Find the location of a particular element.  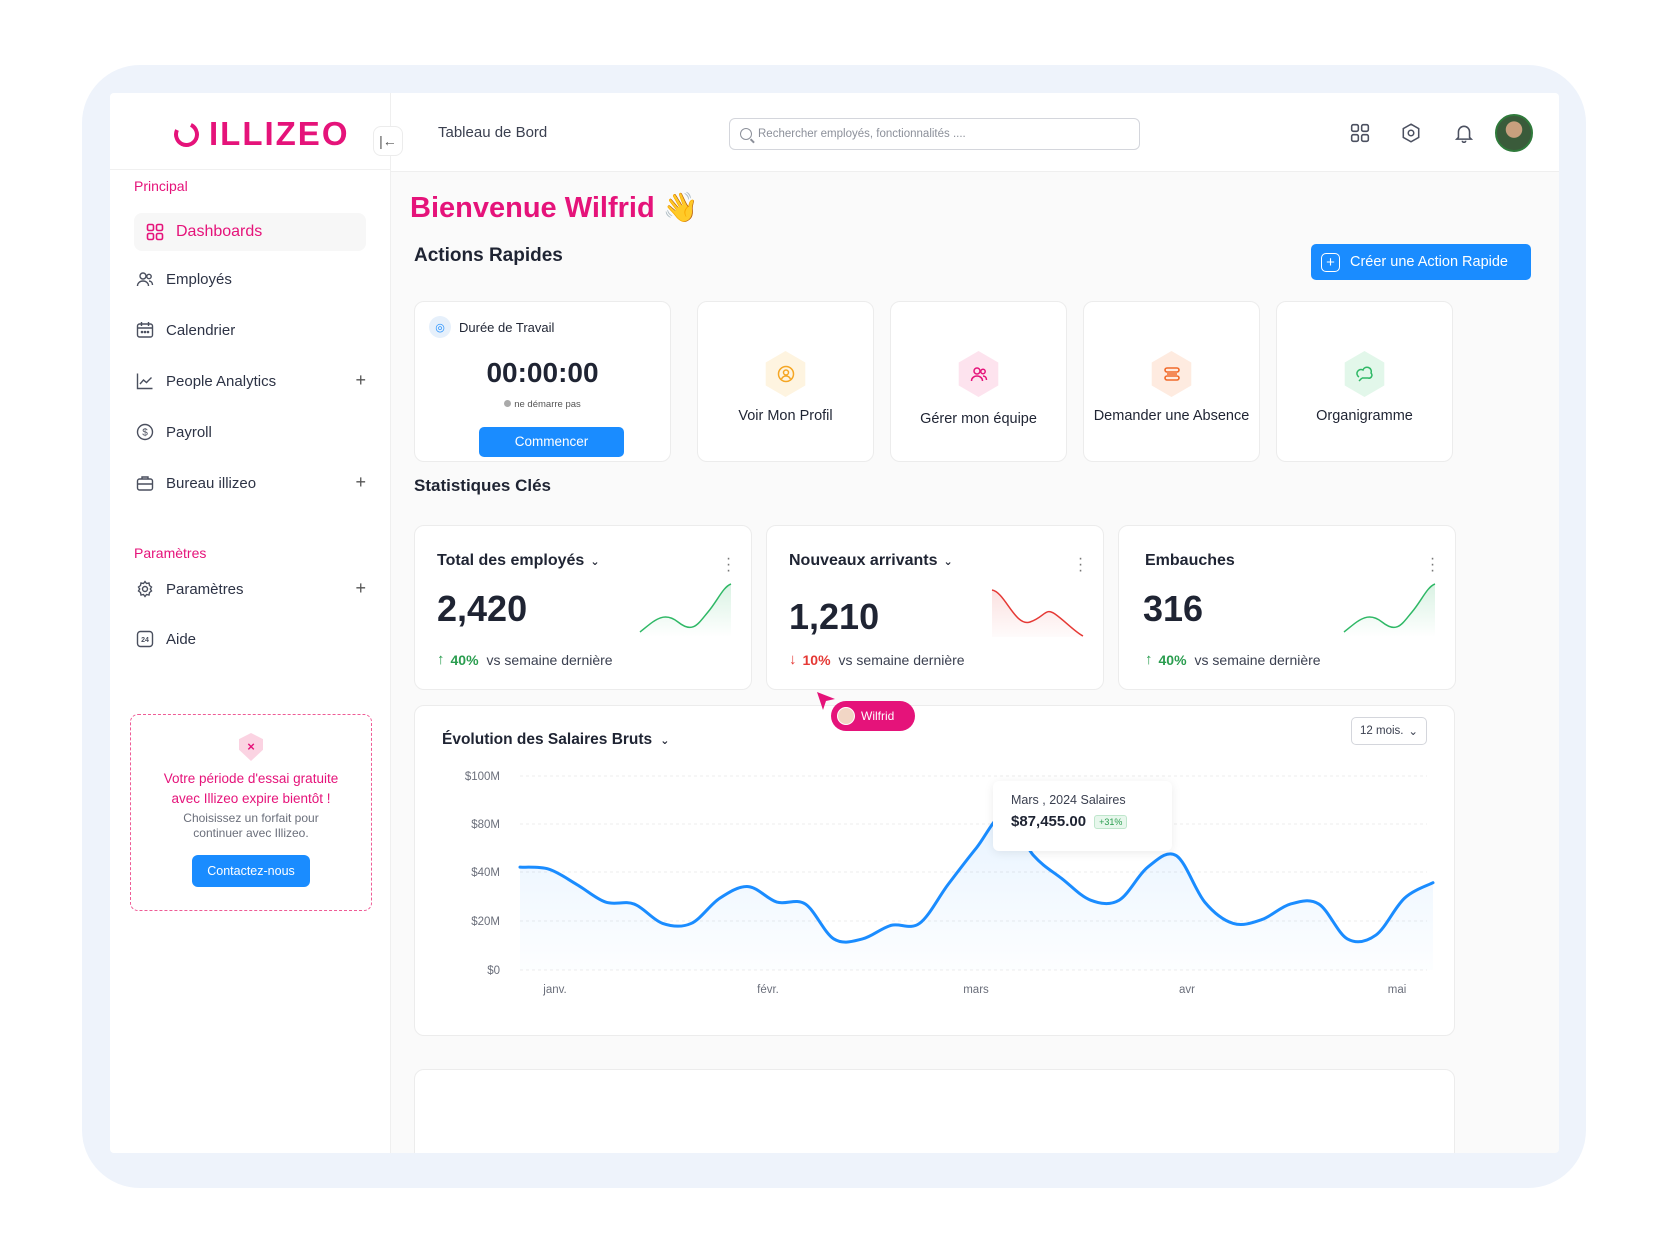

collapse-left-icon: |← is located at coordinates (388, 141).